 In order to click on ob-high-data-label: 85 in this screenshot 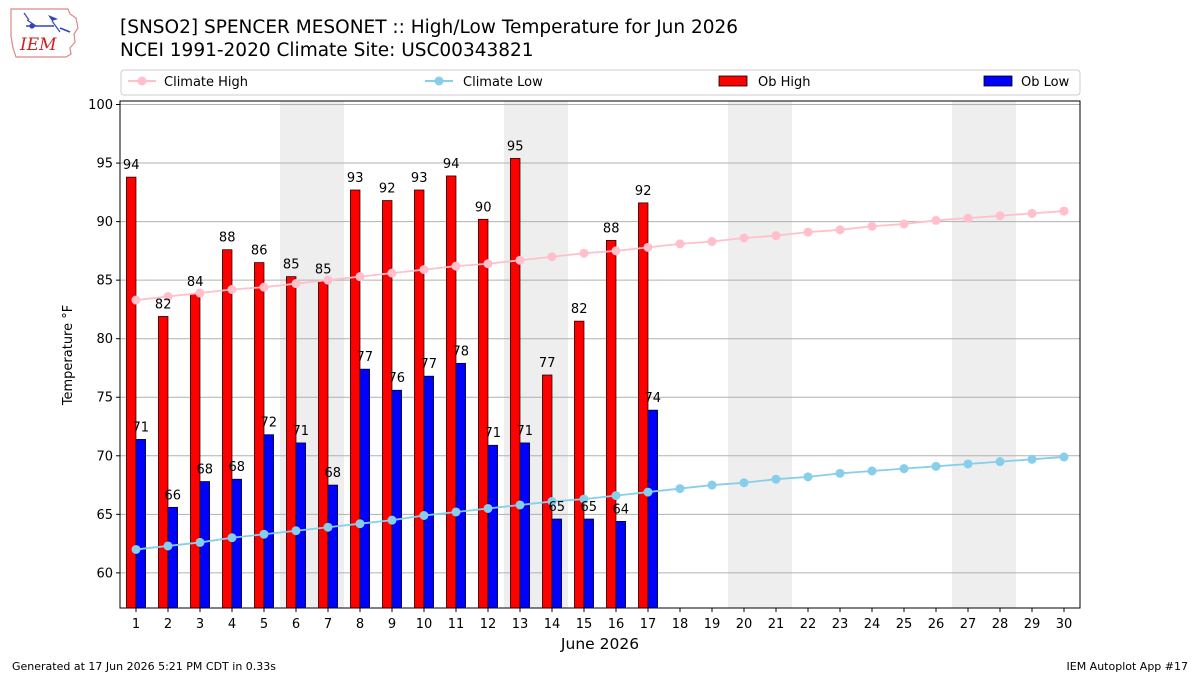, I will do `click(291, 265)`.